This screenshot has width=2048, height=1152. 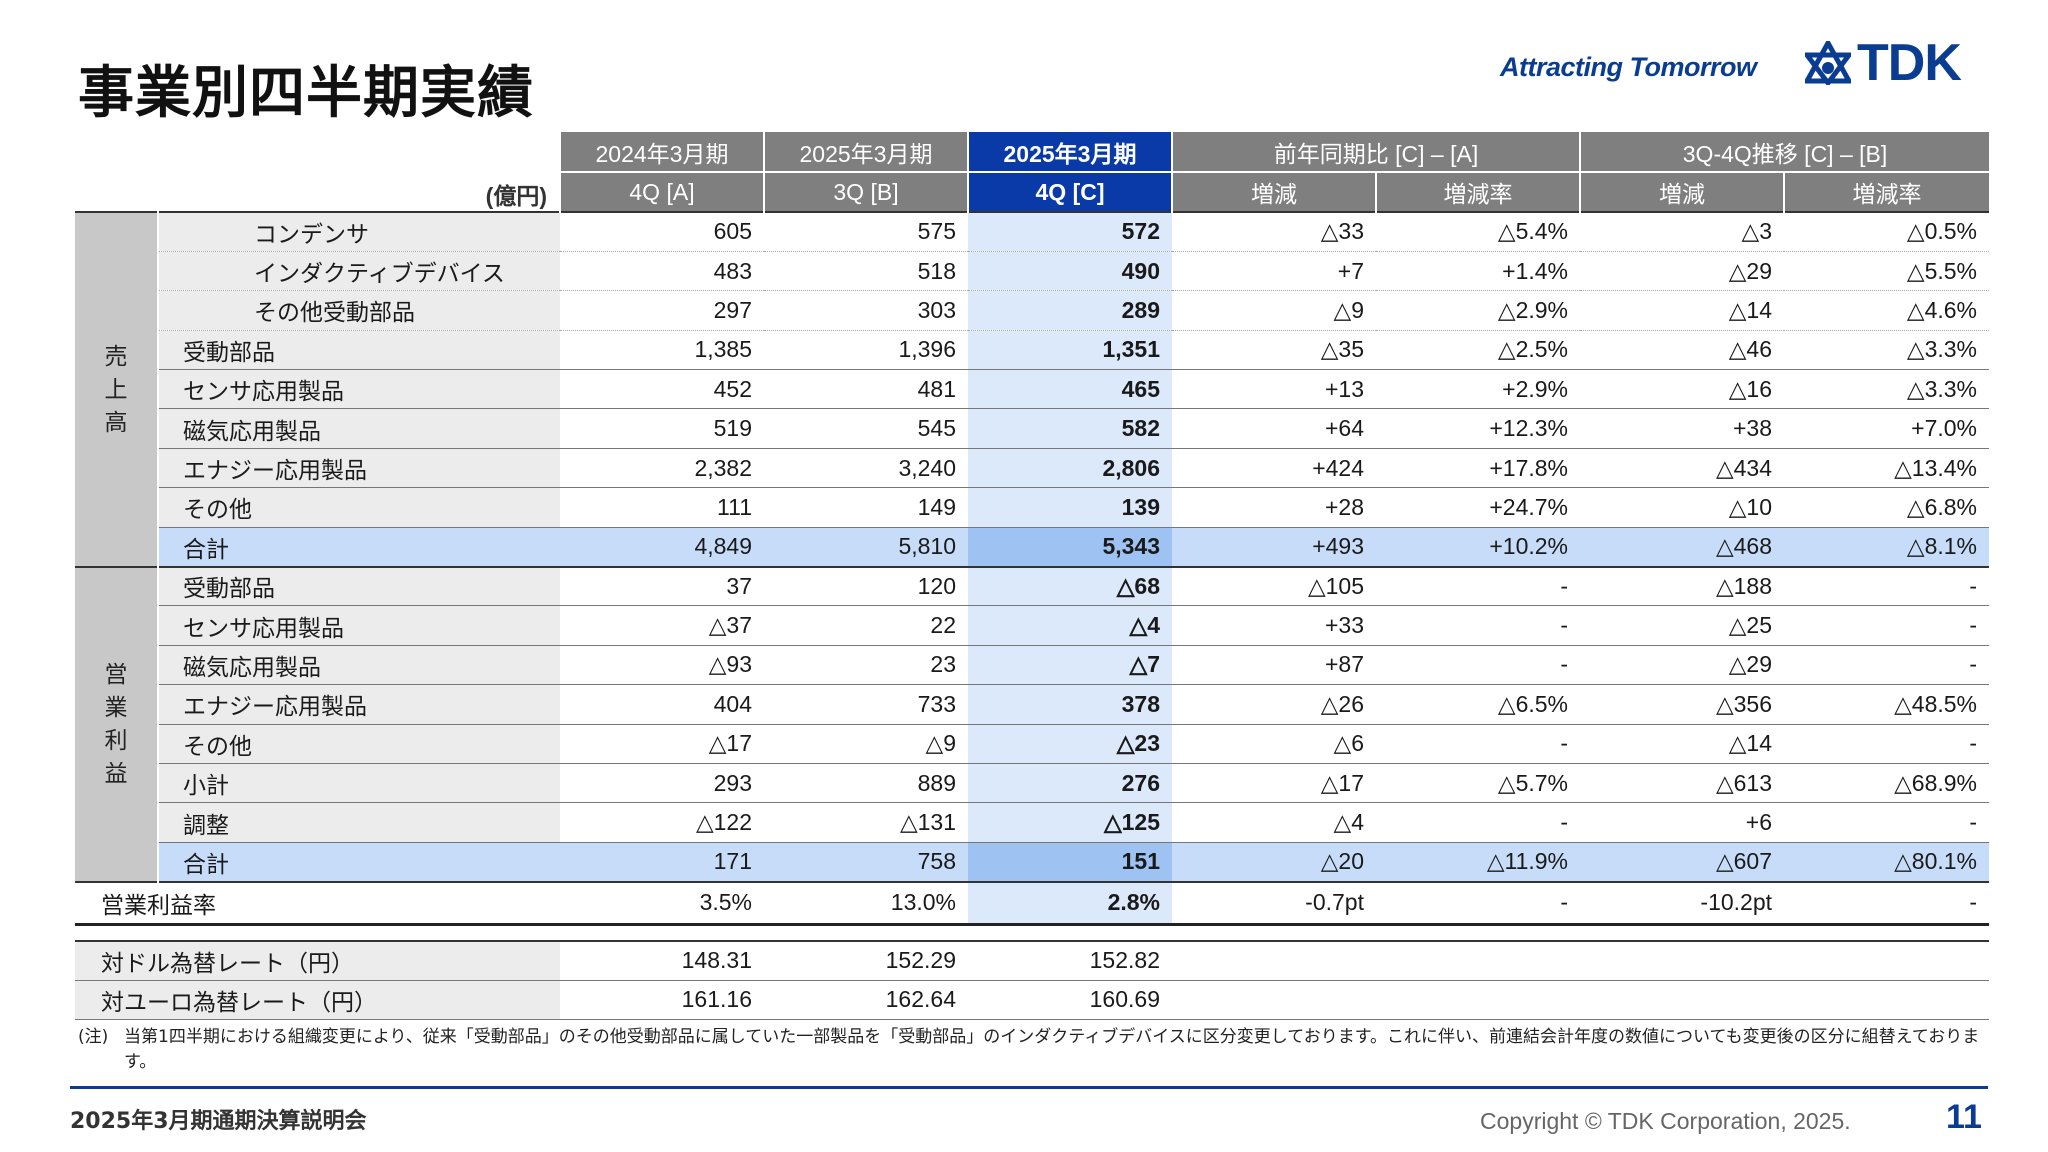 What do you see at coordinates (662, 903) in the screenshot?
I see `cell-value: 3.5%` at bounding box center [662, 903].